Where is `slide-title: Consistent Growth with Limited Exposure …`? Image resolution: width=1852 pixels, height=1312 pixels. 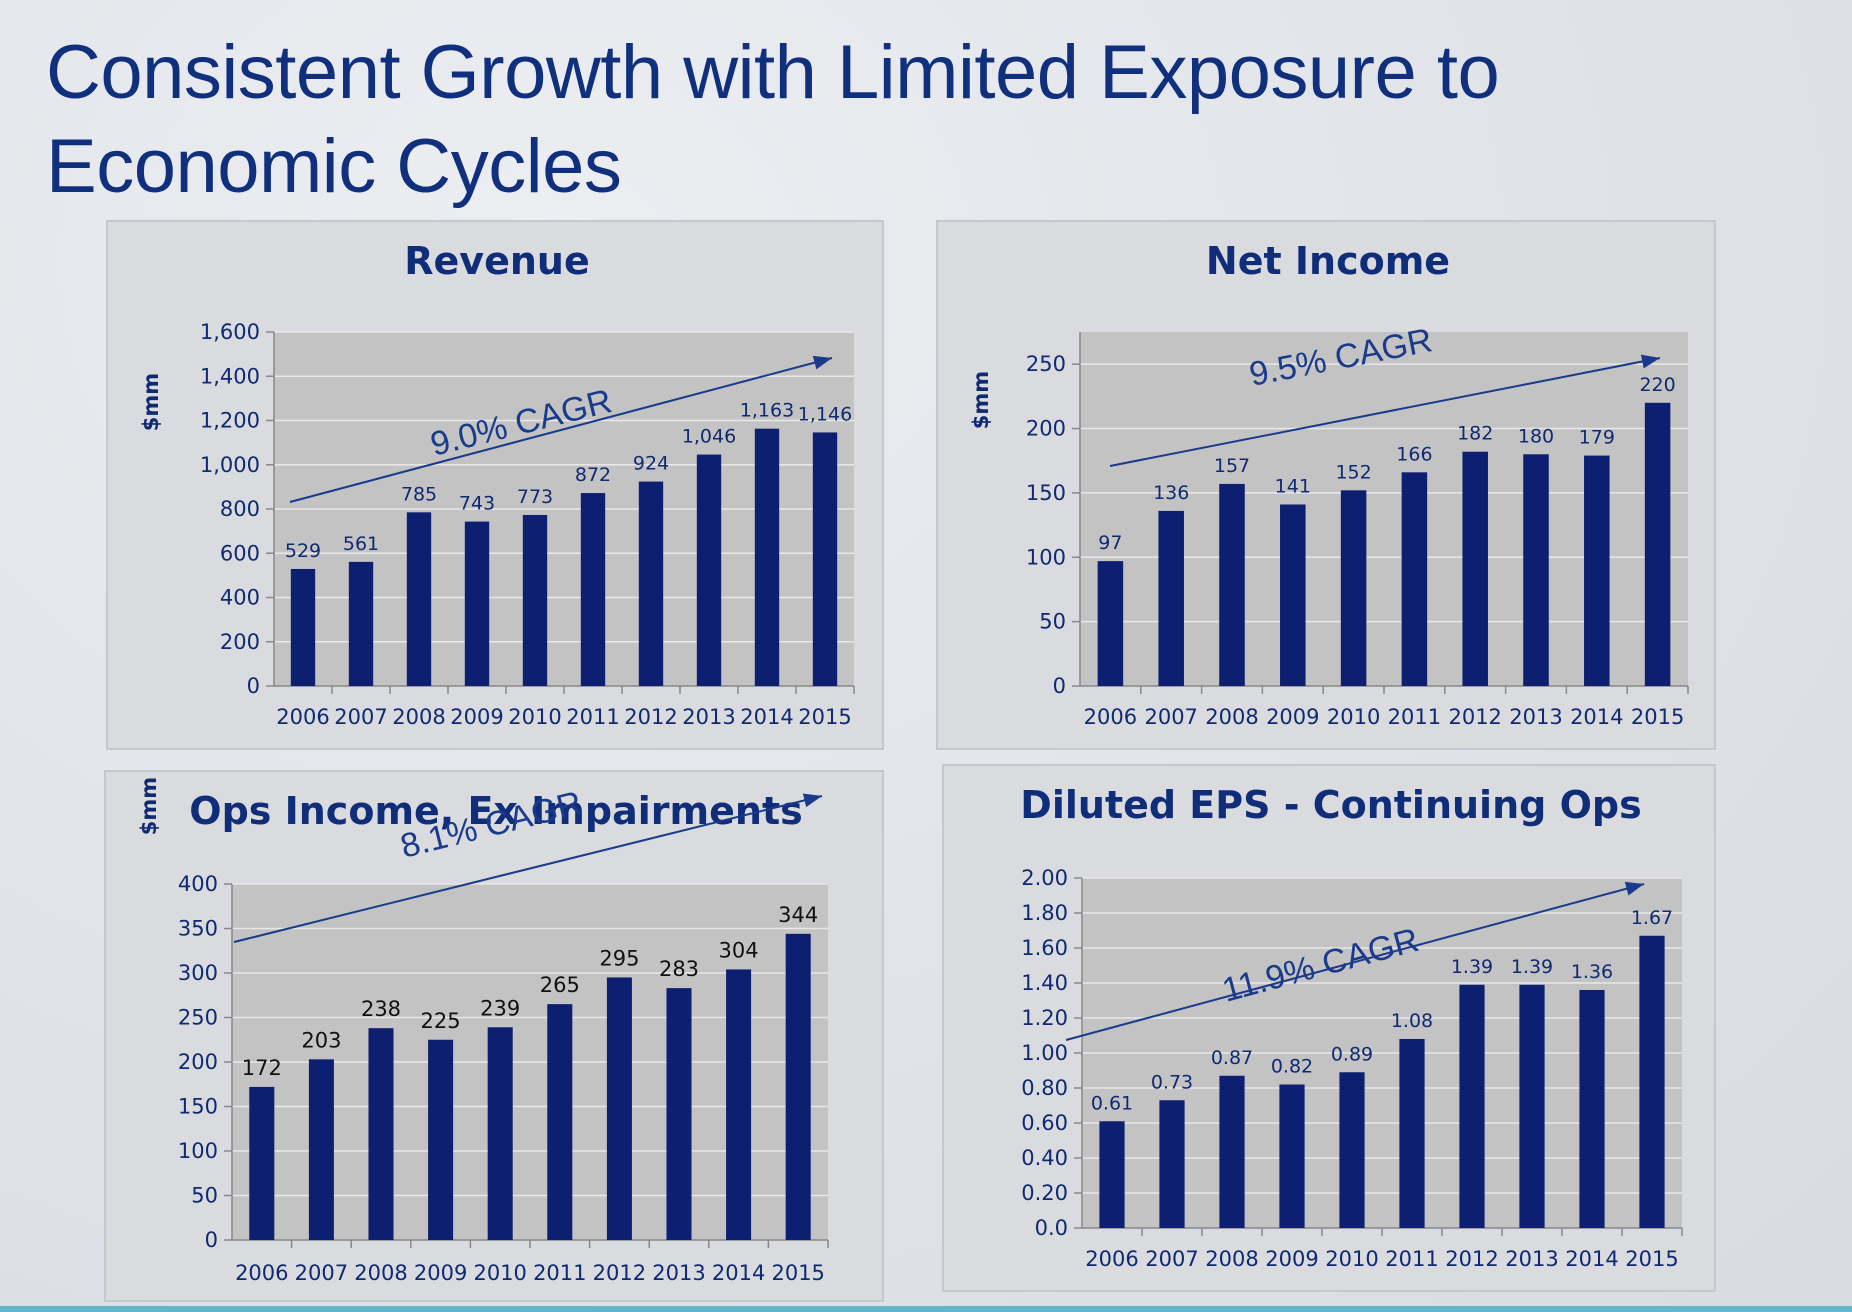 slide-title: Consistent Growth with Limited Exposure … is located at coordinates (773, 119).